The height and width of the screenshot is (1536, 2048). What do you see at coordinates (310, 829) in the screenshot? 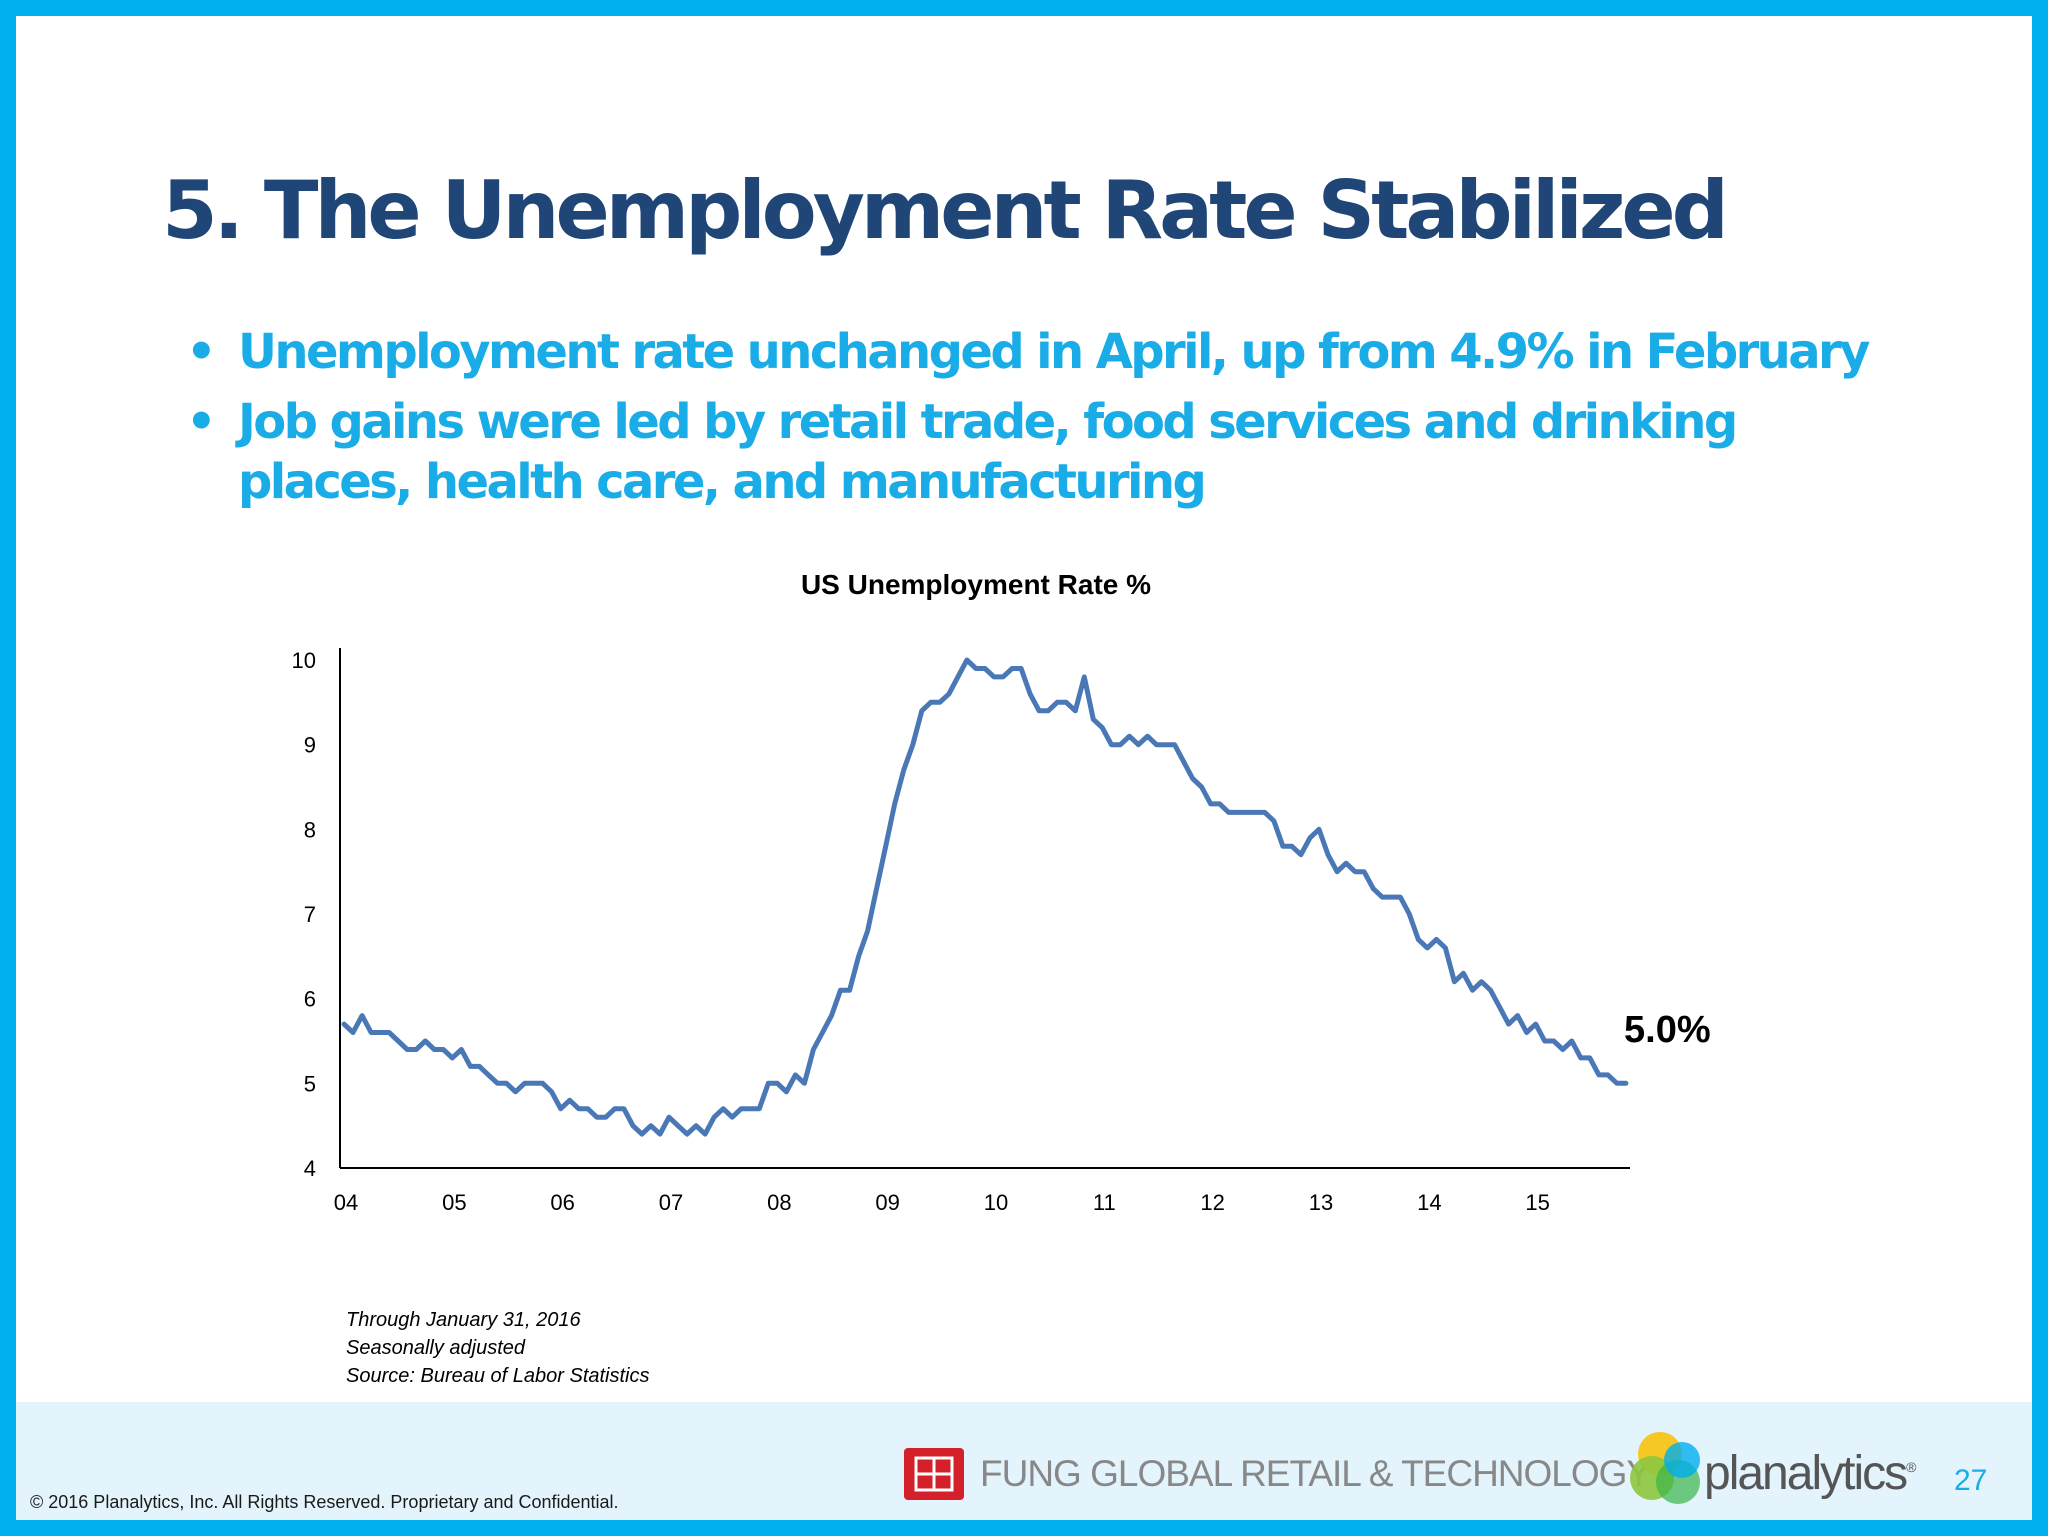
I see `y-tick-label: 8` at bounding box center [310, 829].